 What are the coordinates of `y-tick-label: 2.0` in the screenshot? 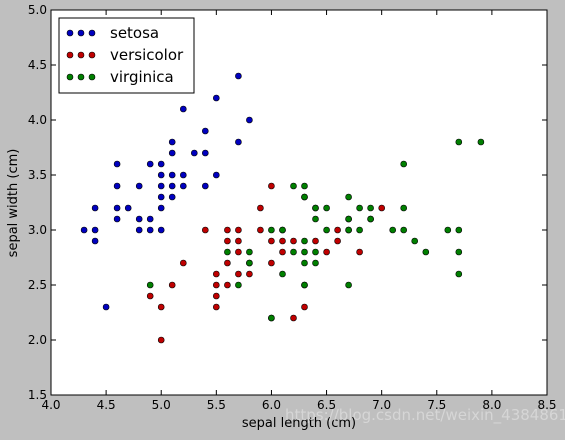 It's located at (37, 340).